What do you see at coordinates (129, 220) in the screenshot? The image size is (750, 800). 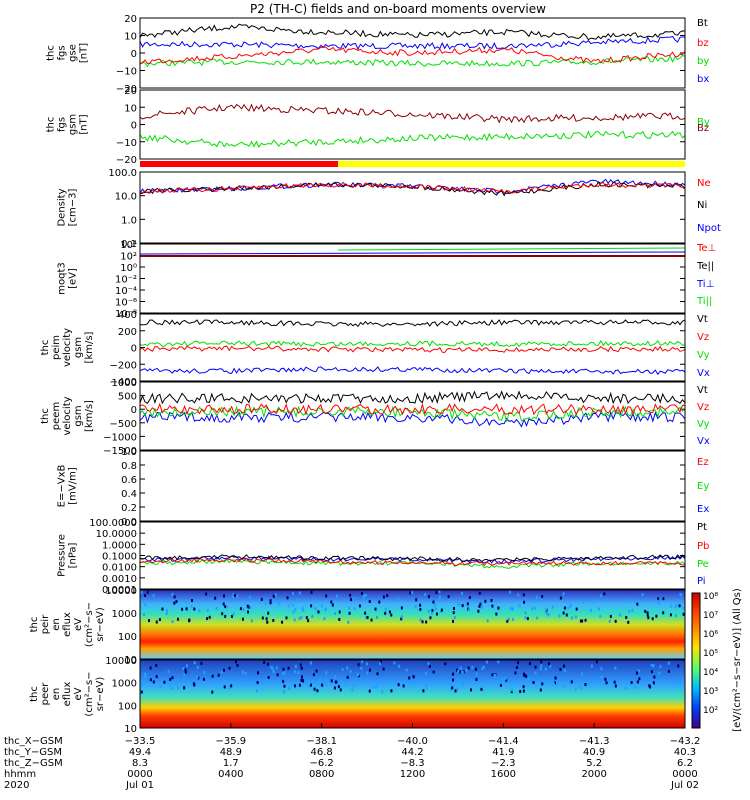 I see `ytick-label: 1.0` at bounding box center [129, 220].